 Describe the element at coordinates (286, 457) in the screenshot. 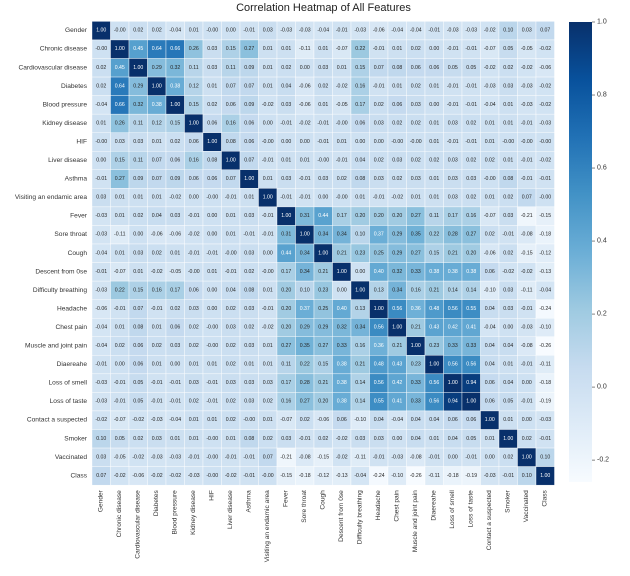

I see `cell-value: -0.21` at that location.